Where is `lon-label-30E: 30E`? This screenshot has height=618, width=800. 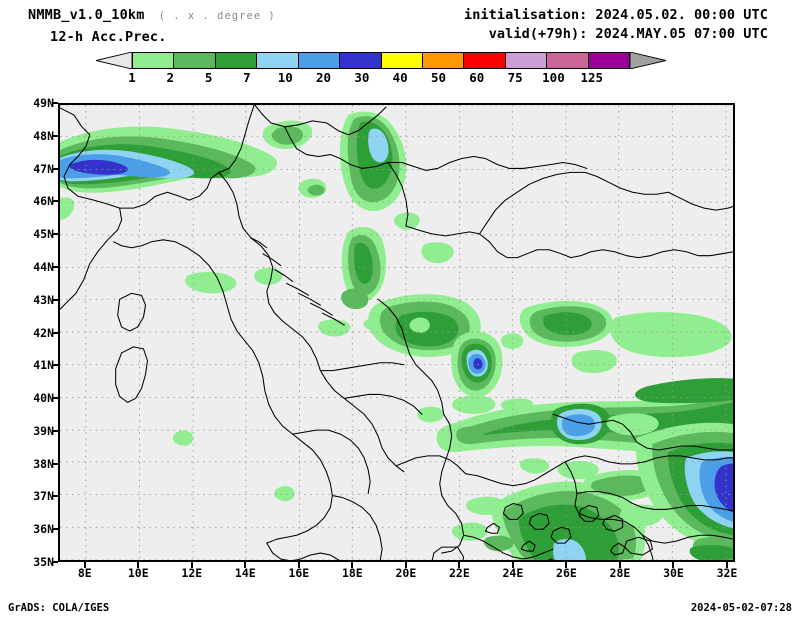 lon-label-30E: 30E is located at coordinates (673, 573).